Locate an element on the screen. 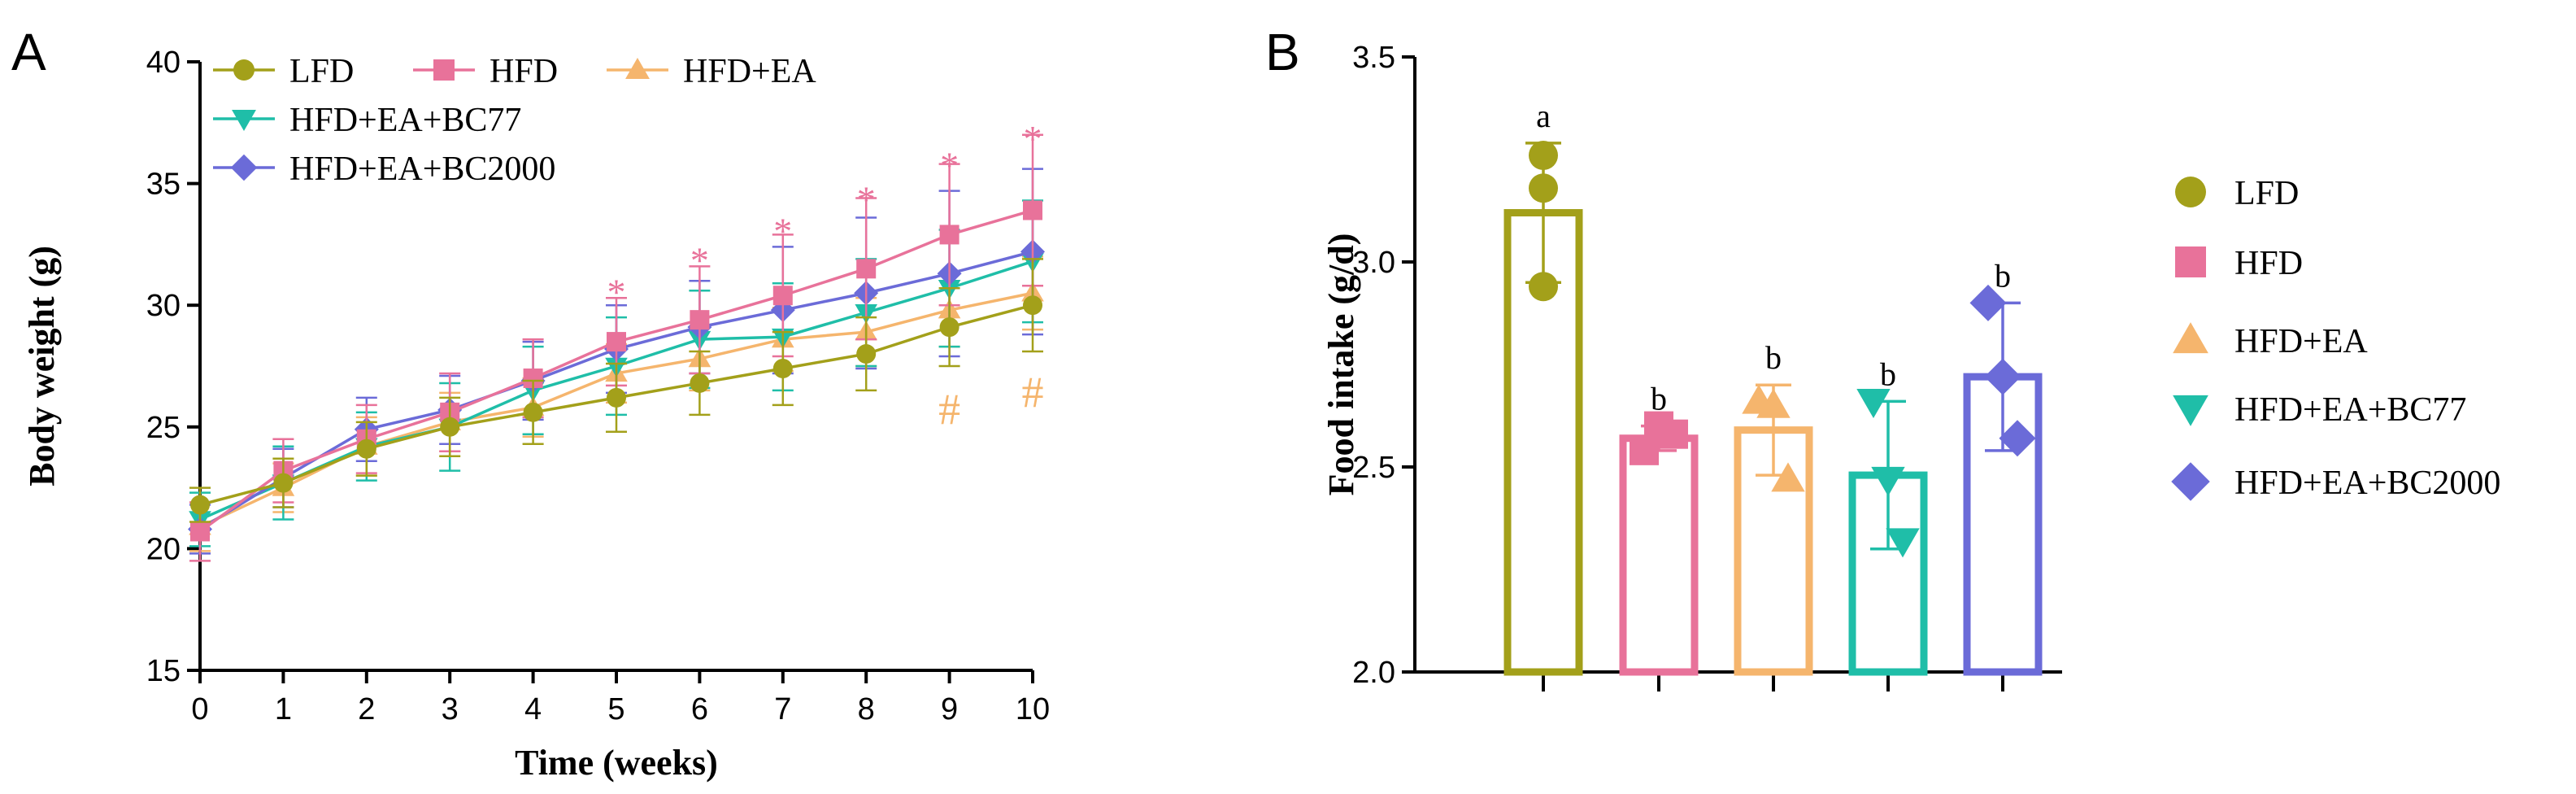  bar-group-hfd-ea: b is located at coordinates (1773, 507).